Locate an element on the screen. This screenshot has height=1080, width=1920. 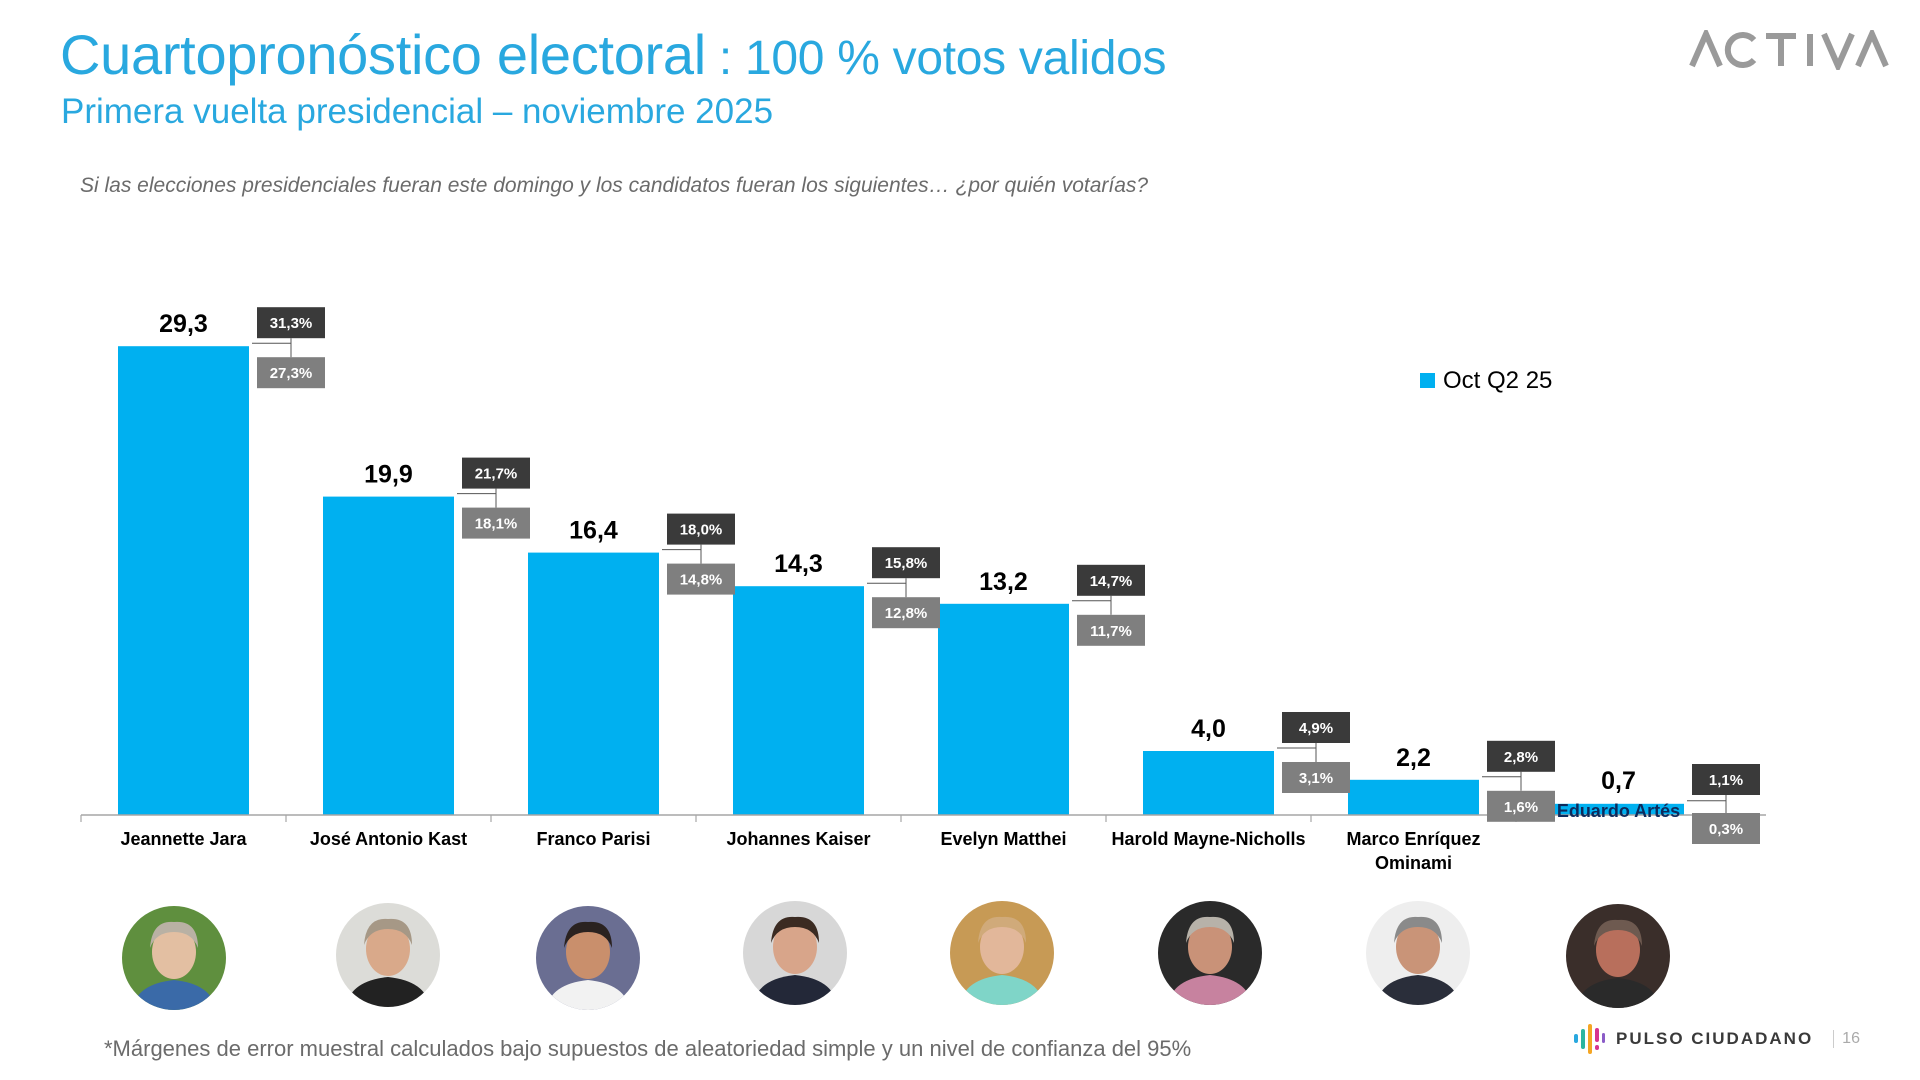
lower-margin-label: 1,6% is located at coordinates (1521, 807).